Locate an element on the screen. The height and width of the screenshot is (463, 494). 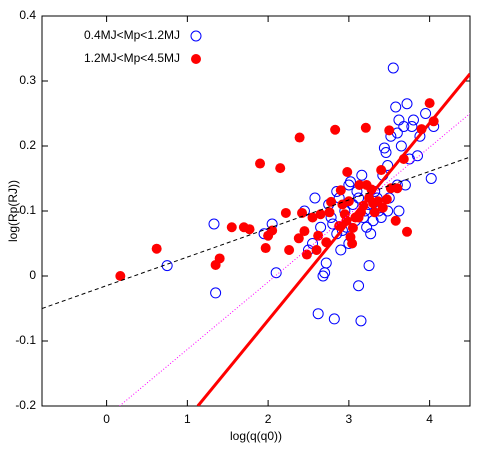
y-tick-label: -0.1 is located at coordinates (25, 340).